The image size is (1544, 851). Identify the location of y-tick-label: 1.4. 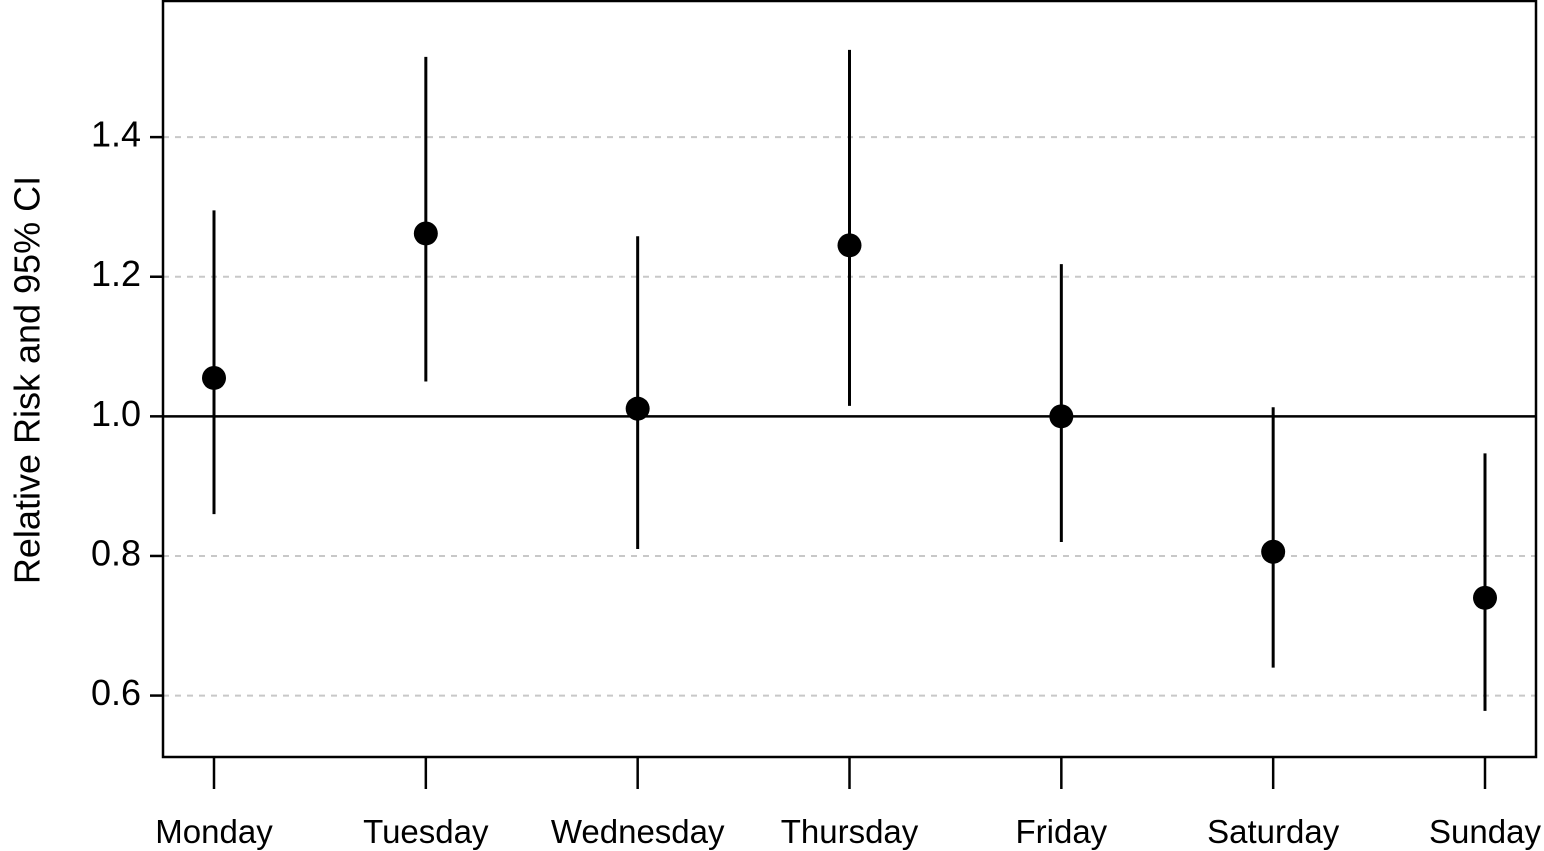
(116, 134).